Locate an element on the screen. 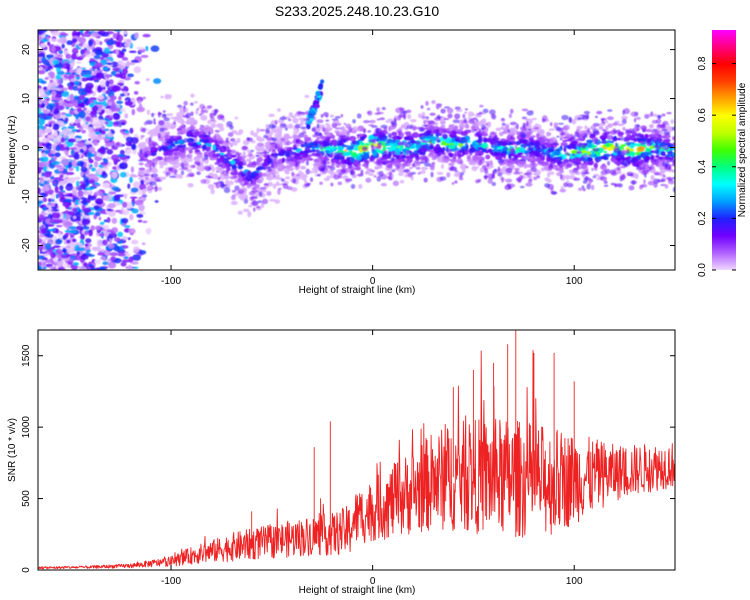  bottom-x-tick-label: 0 is located at coordinates (373, 581).